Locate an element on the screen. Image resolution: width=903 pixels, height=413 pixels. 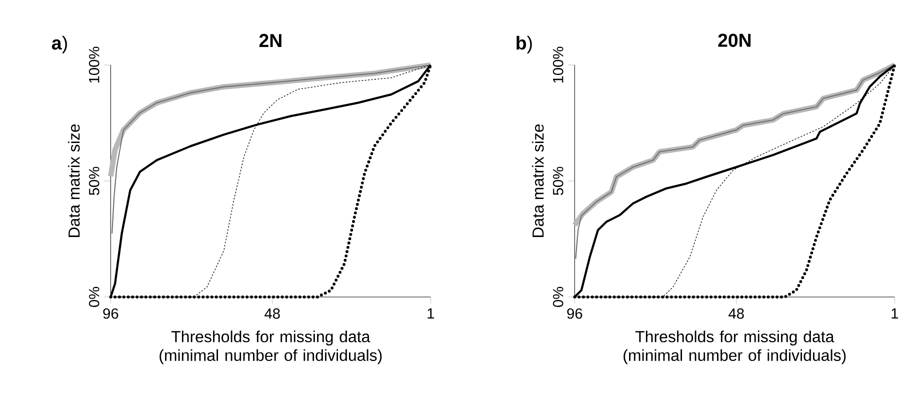
text: a) is located at coordinates (59, 45).